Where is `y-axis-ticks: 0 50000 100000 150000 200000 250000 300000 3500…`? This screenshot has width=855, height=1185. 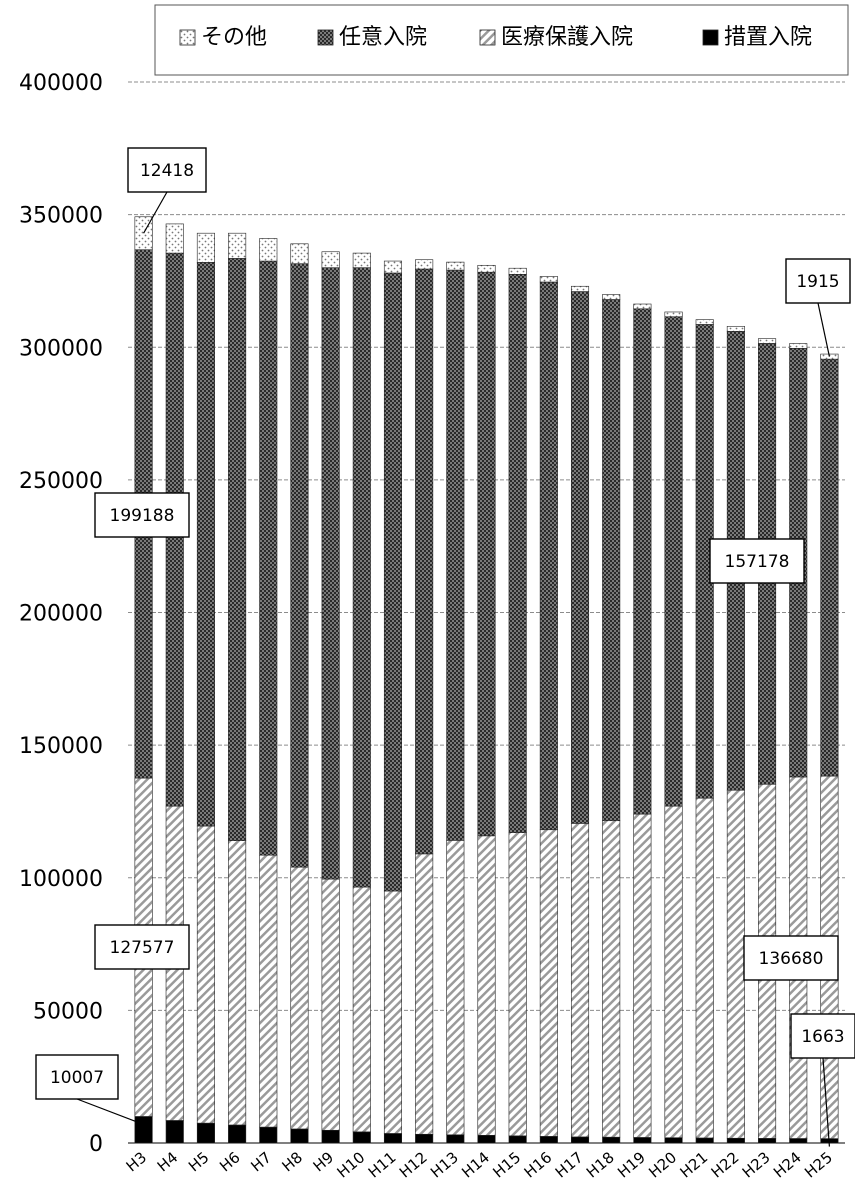 y-axis-ticks: 0 50000 100000 150000 200000 250000 300000 3500… is located at coordinates (61, 614).